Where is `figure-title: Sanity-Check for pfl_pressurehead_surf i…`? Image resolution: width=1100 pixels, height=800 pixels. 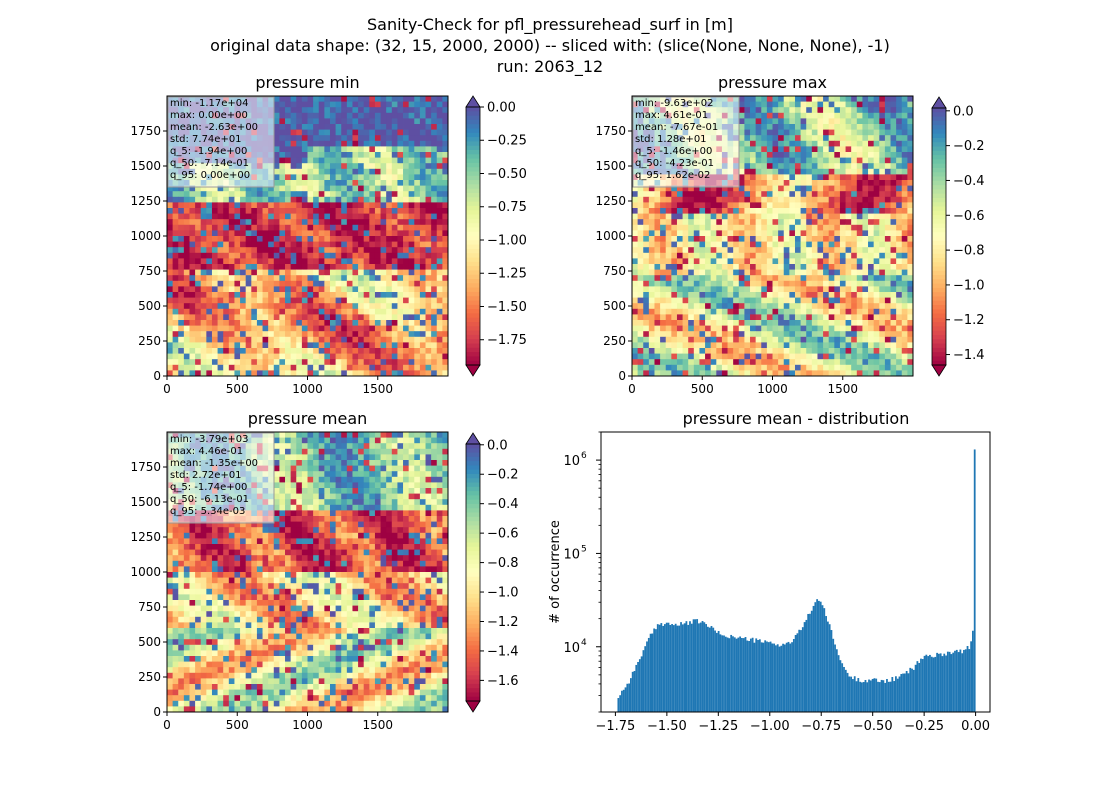
figure-title: Sanity-Check for pfl_pressurehead_surf i… is located at coordinates (550, 25).